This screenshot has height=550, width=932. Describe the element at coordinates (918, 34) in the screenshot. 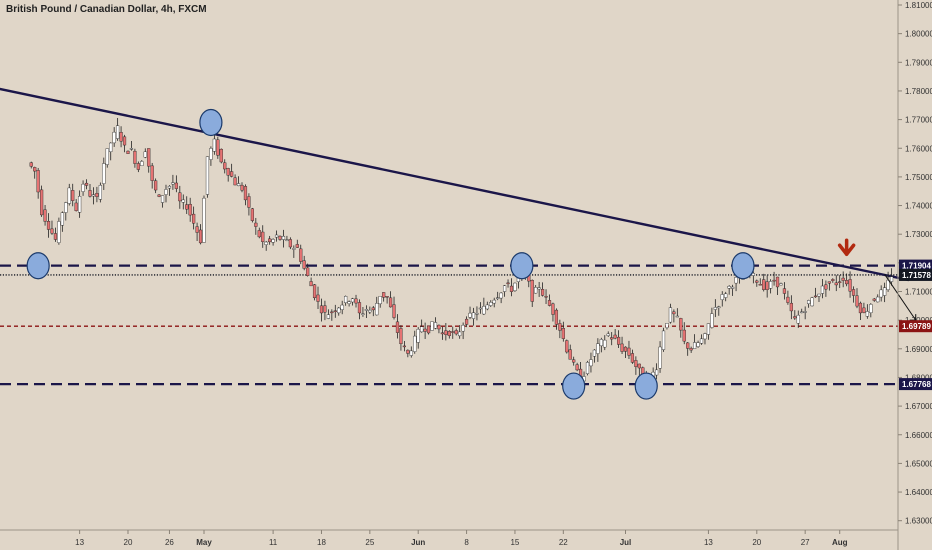

I see `y-tick-label: 1.80000` at that location.